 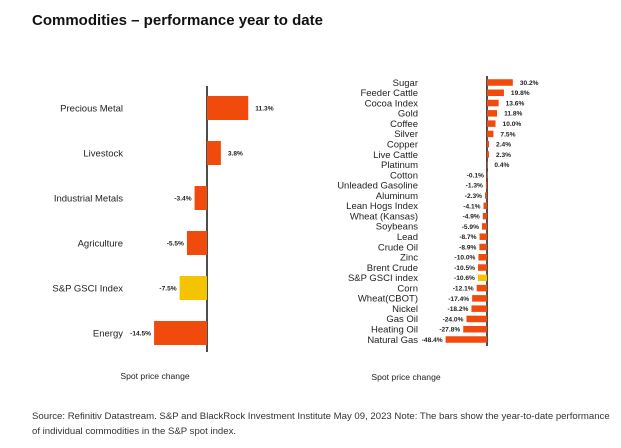 I want to click on left-axis-caption: Spot price change, so click(x=154, y=376).